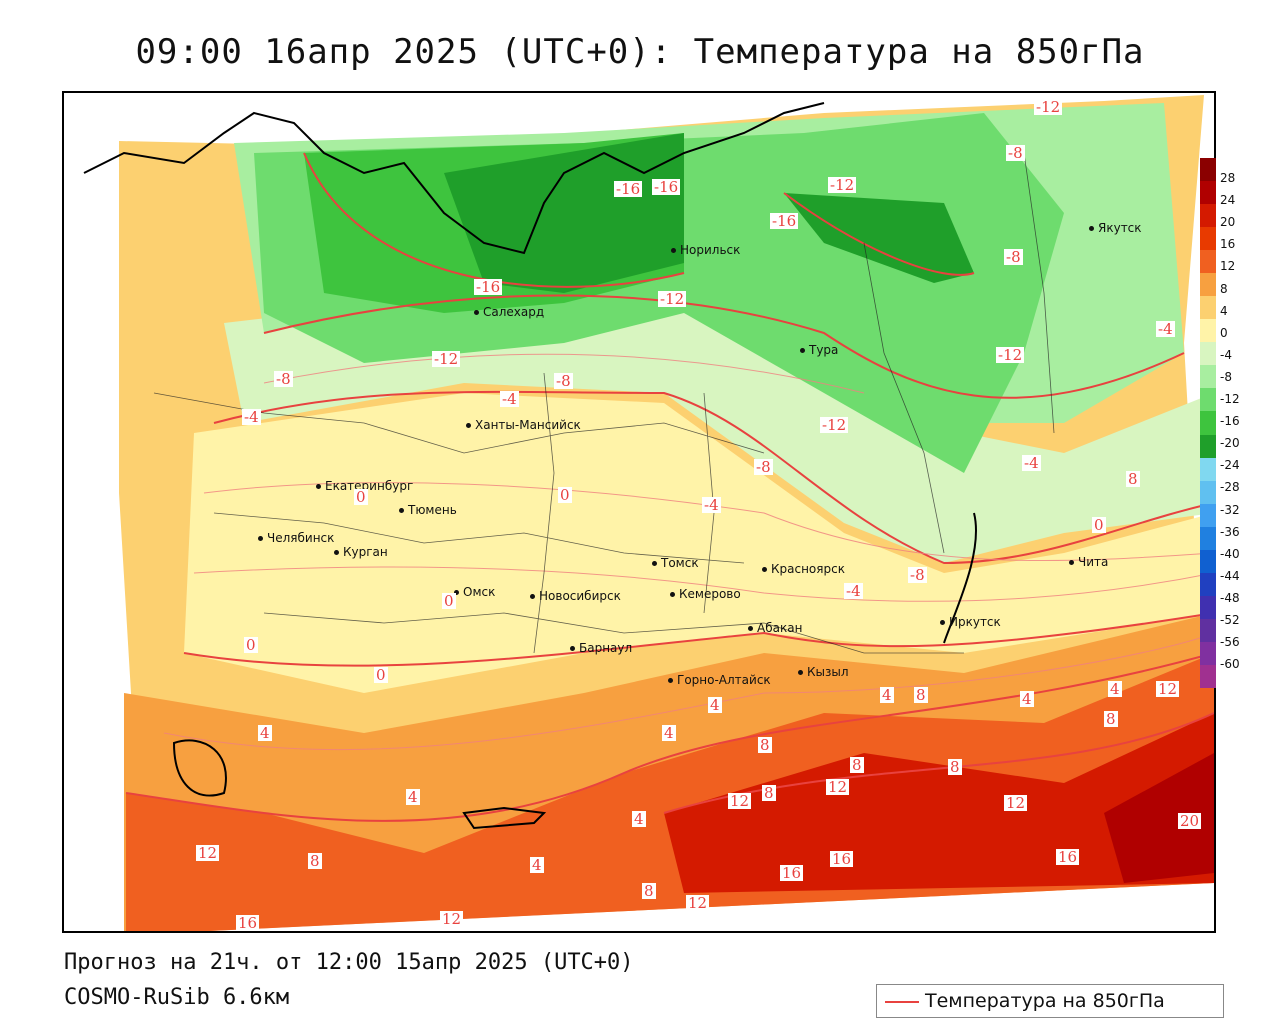 Image resolution: width=1280 pixels, height=1024 pixels. I want to click on city-yekaterinburg: Екатеринбург, so click(364, 486).